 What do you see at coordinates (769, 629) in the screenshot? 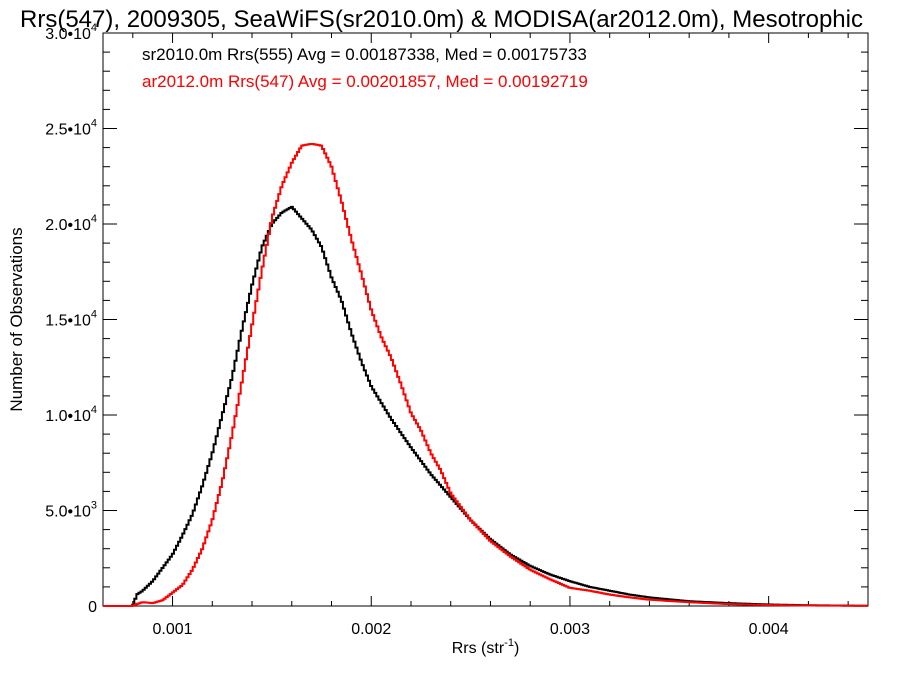
I see `x-tick-label: 0.004` at bounding box center [769, 629].